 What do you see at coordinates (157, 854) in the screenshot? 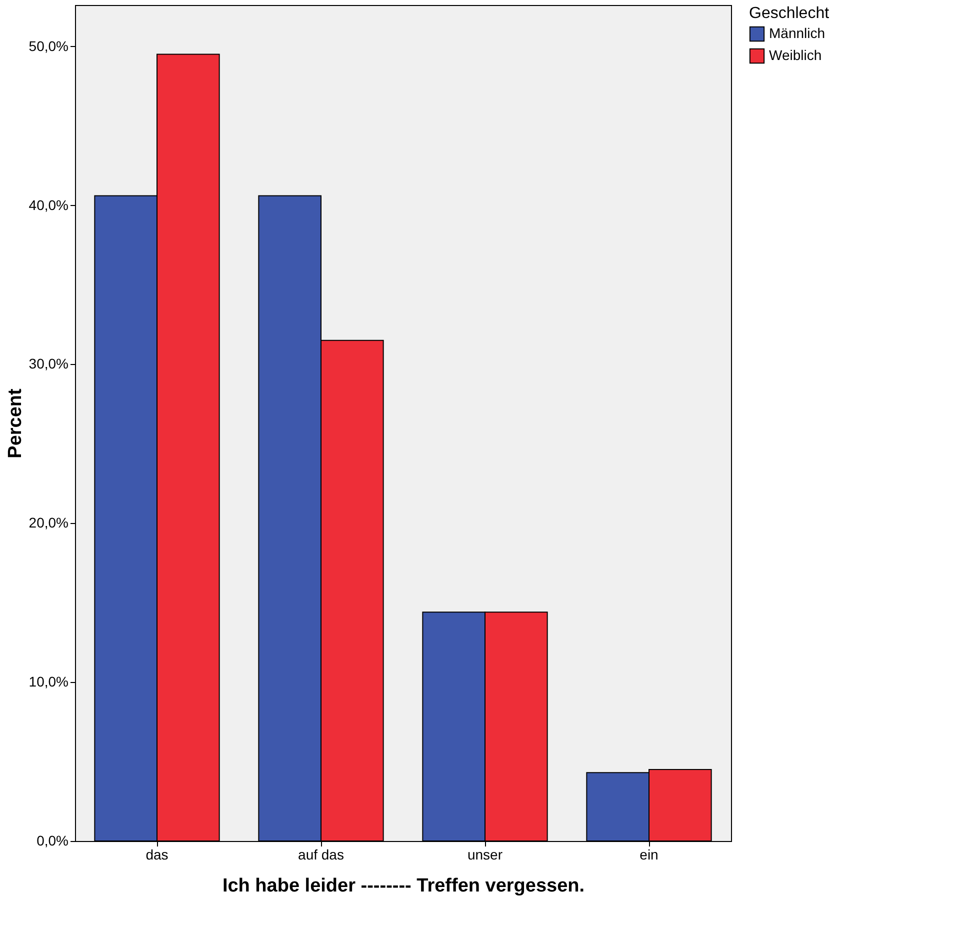
I see `x-tick-label: das` at bounding box center [157, 854].